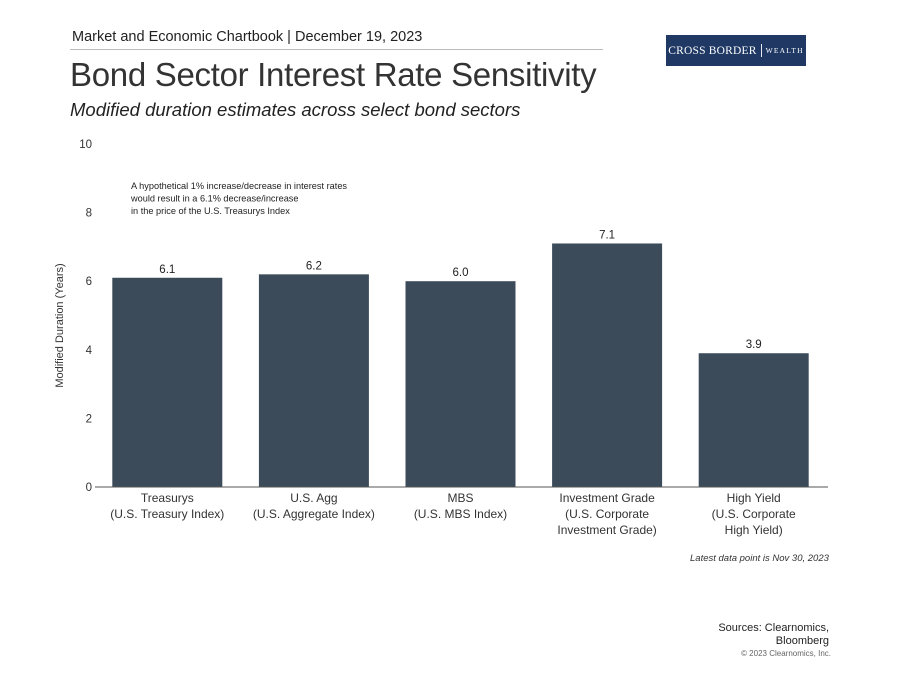 This screenshot has width=900, height=675. What do you see at coordinates (214, 199) in the screenshot?
I see `annotation-text: would result in a 6.1% decrease/increase` at bounding box center [214, 199].